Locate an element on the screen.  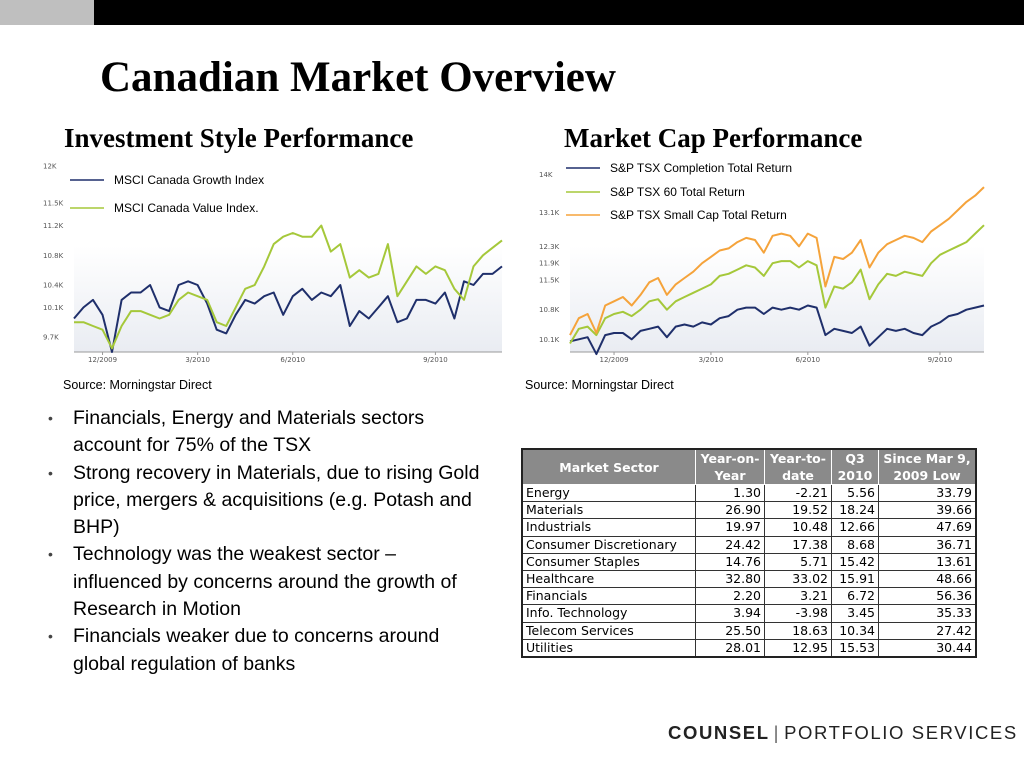
header-since-low: Since Mar 9, 2009 Low is located at coordinates (927, 466).